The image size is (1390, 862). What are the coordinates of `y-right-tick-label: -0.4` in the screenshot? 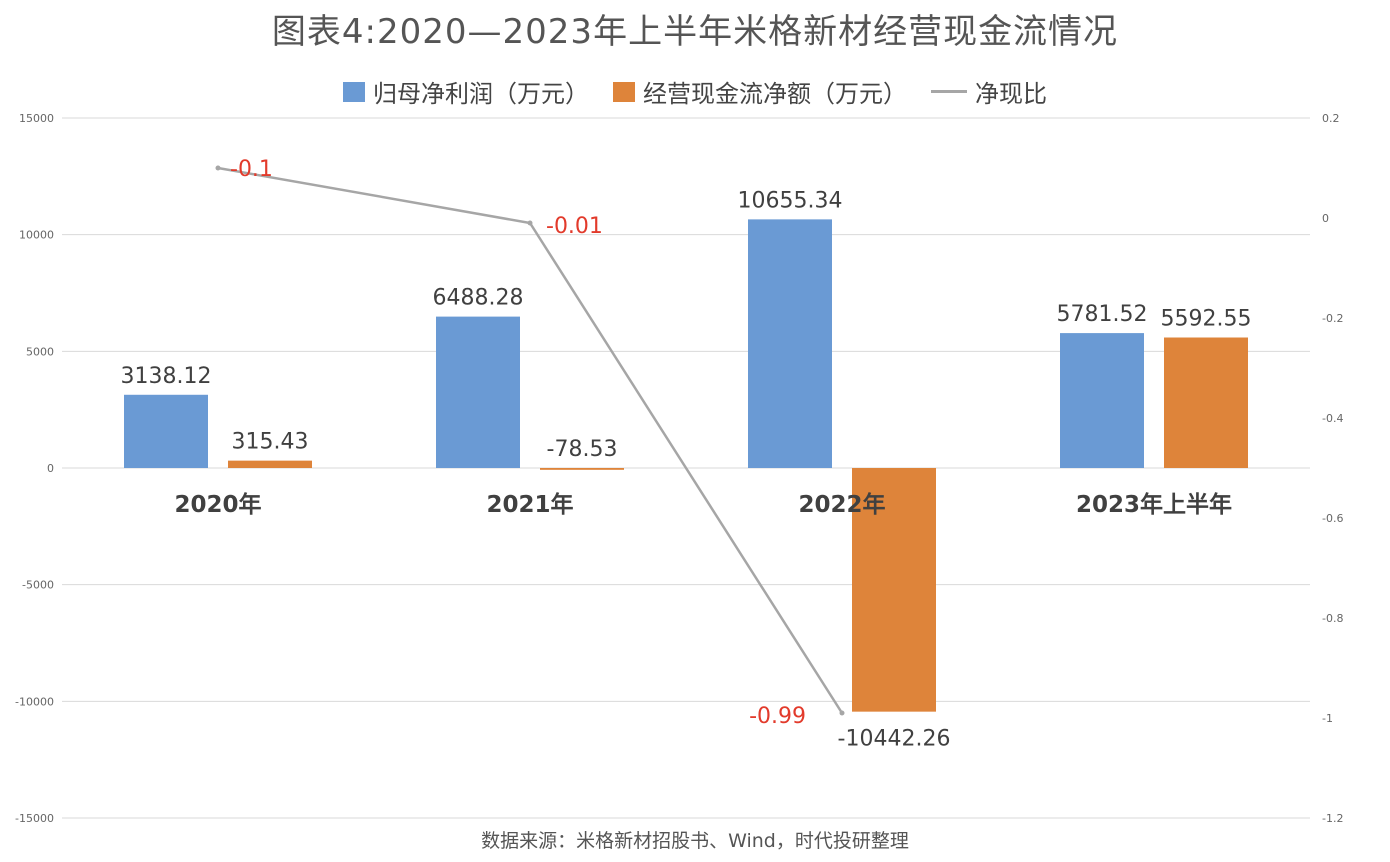 It's located at (1332, 418).